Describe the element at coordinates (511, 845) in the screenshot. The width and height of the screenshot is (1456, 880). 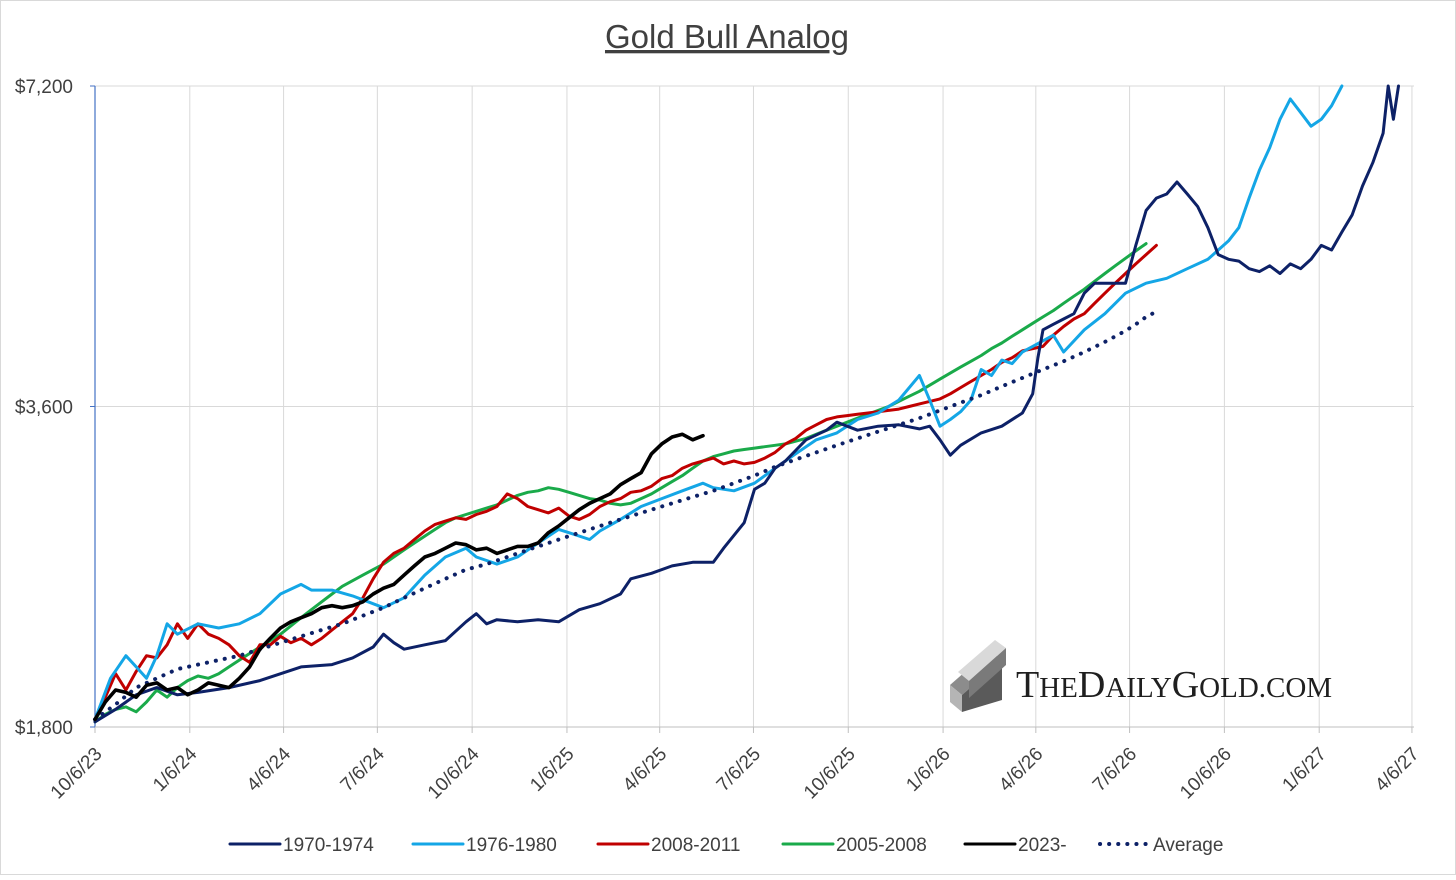
I see `legend-label-1976-1980: 1976-1980` at that location.